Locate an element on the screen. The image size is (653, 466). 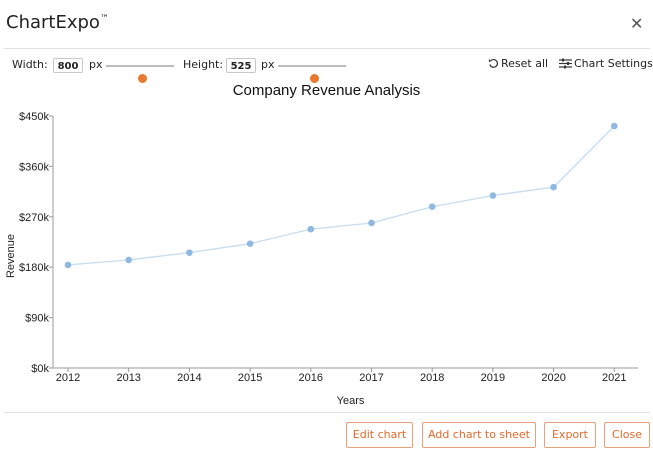
height-slider is located at coordinates (312, 74).